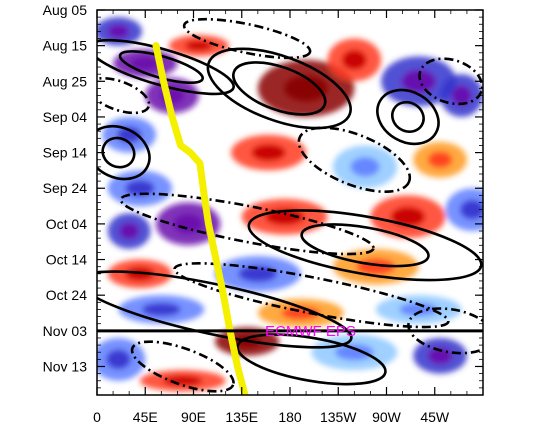 The image size is (550, 447). I want to click on y-tick-label: Aug 05, so click(65, 10).